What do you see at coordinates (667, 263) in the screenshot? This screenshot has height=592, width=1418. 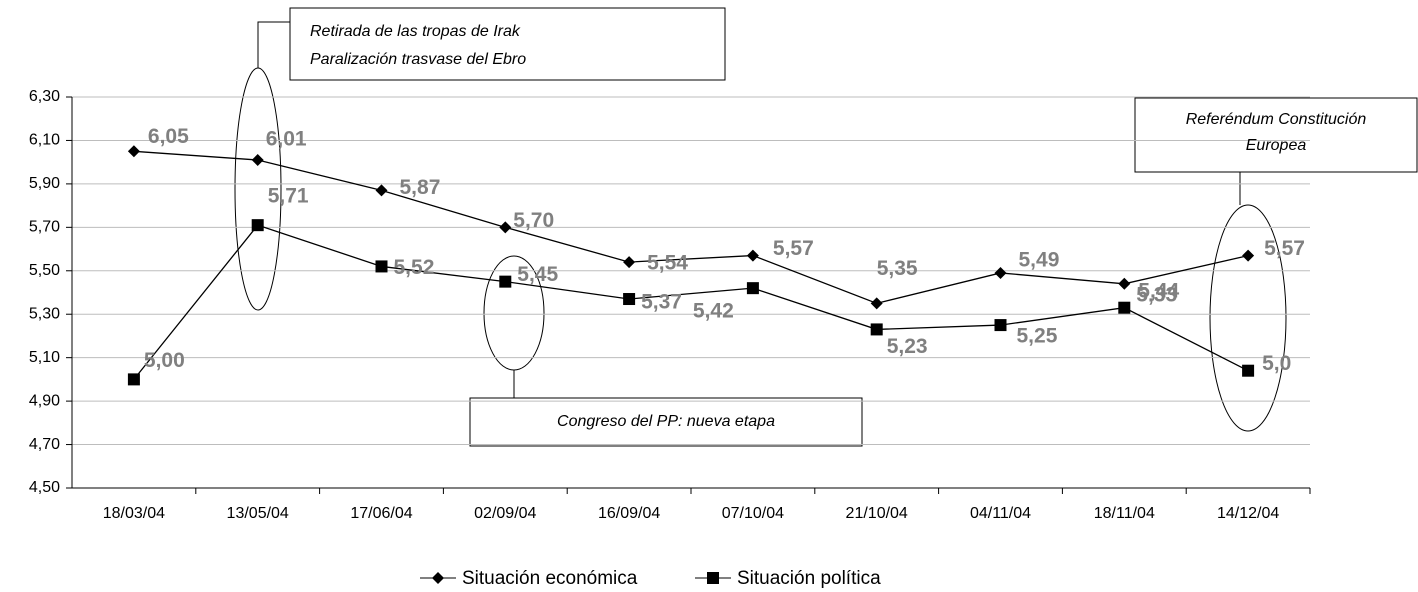 I see `data-label: 5,54` at bounding box center [667, 263].